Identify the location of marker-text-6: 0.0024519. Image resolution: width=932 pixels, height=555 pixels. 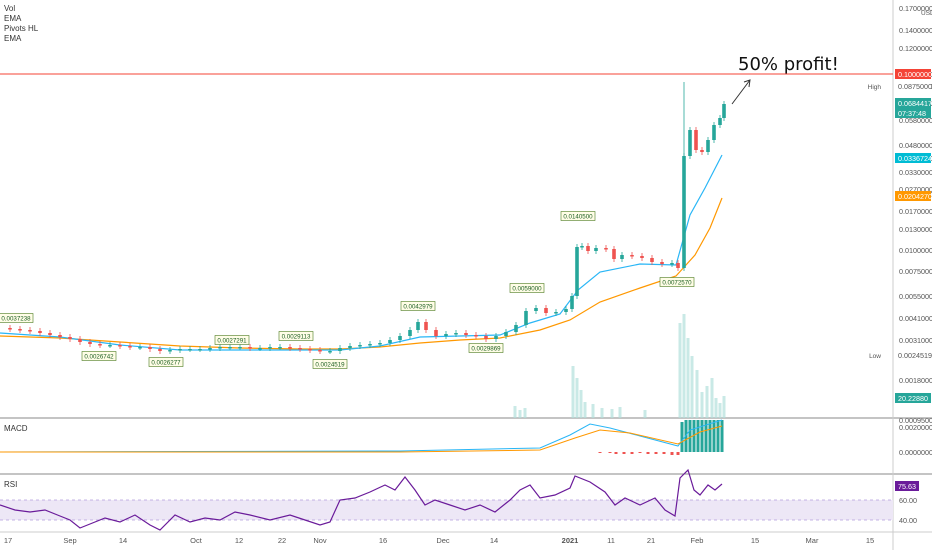
(915, 355).